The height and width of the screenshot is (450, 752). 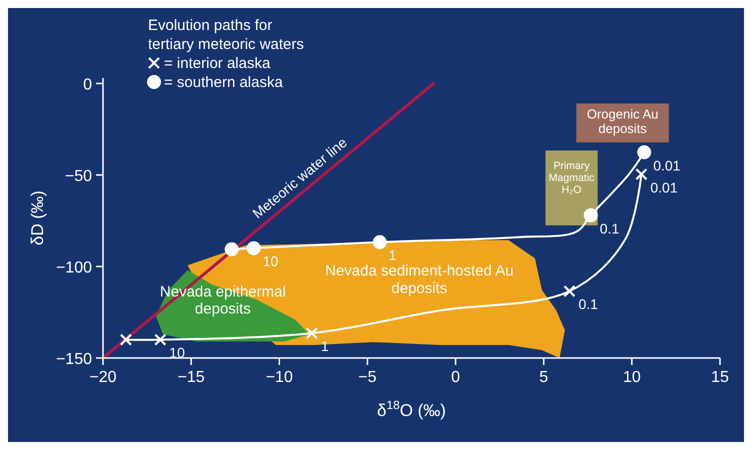 What do you see at coordinates (411, 409) in the screenshot?
I see `x-axis-title: δ$^{18}$O (‰)` at bounding box center [411, 409].